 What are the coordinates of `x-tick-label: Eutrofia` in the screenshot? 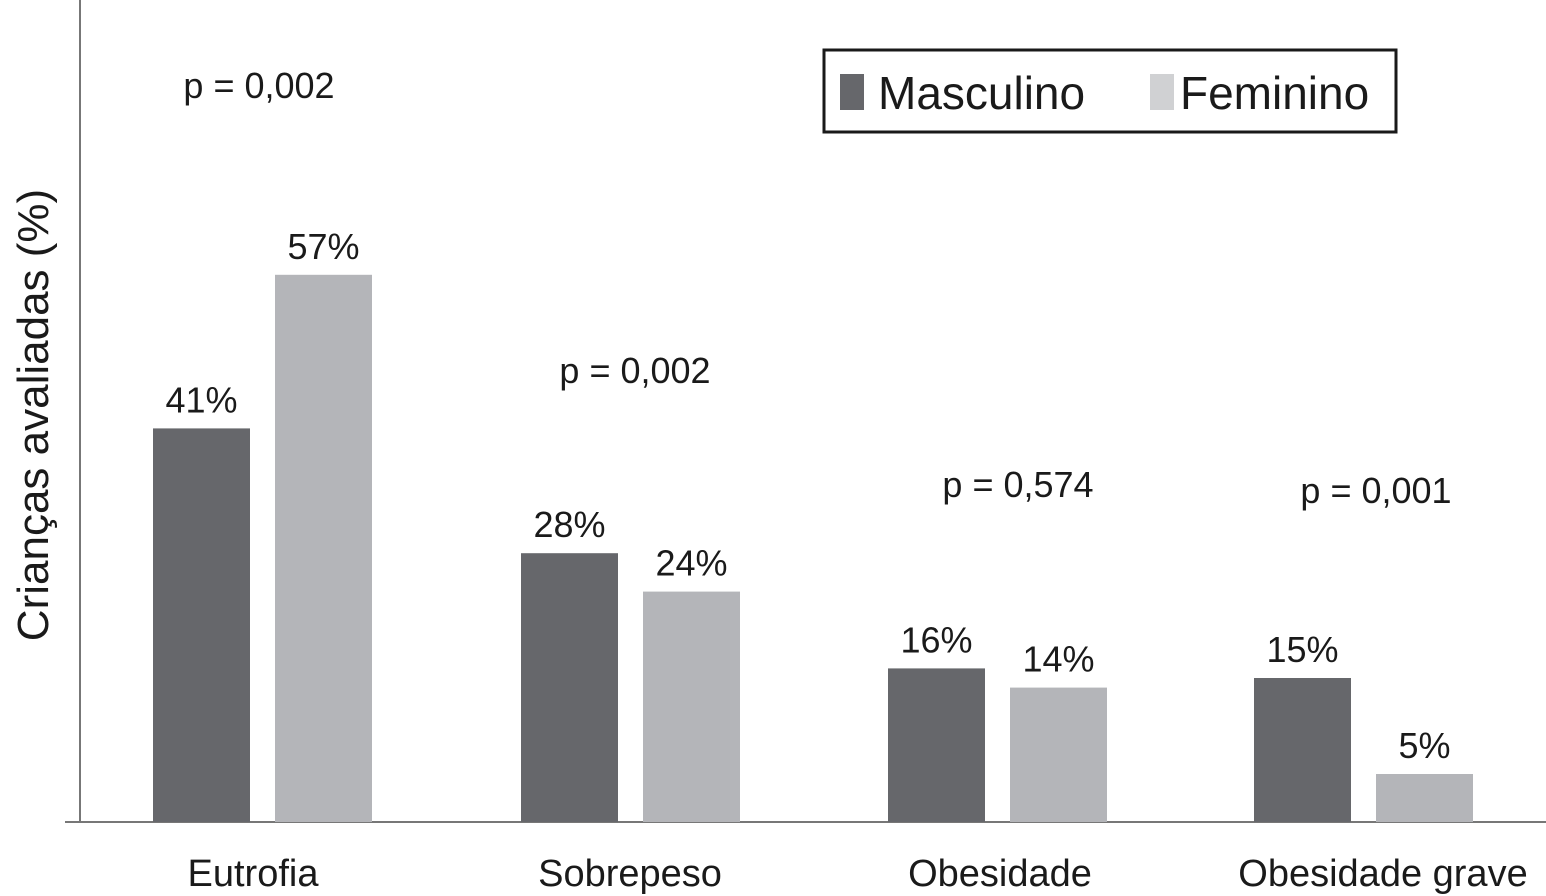 It's located at (254, 874).